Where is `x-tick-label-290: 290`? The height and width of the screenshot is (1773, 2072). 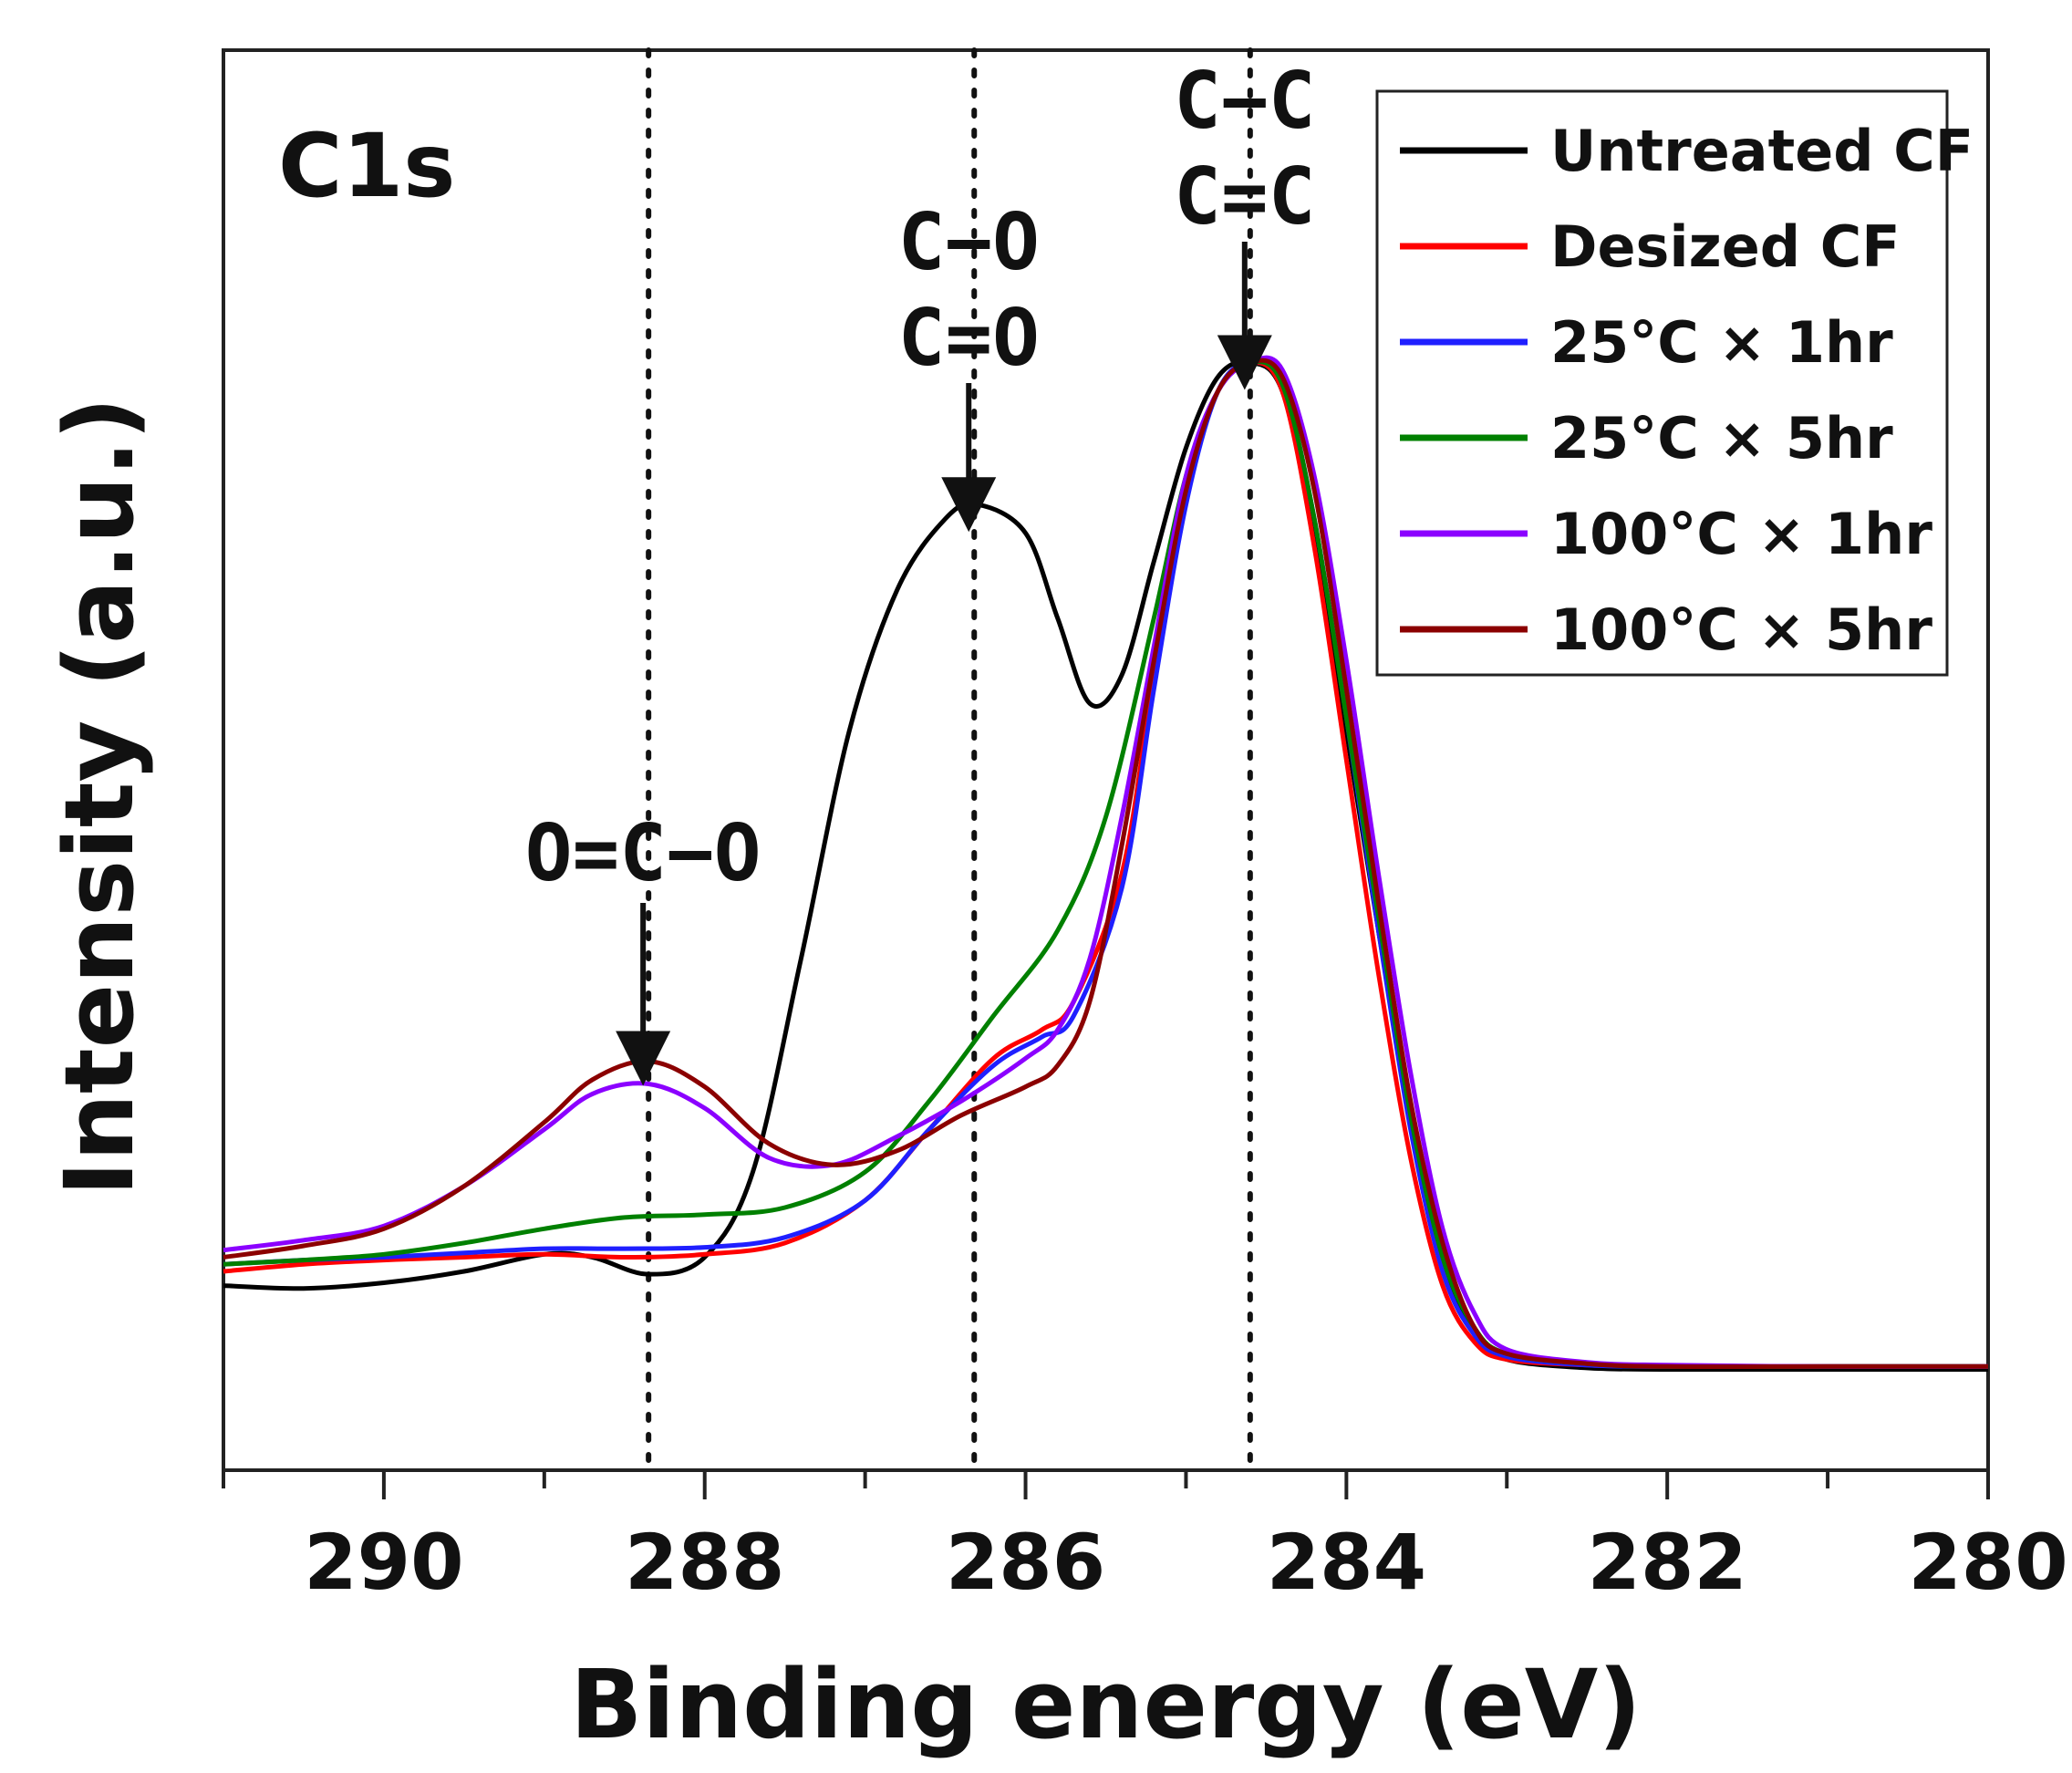 x-tick-label-290: 290 is located at coordinates (384, 1562).